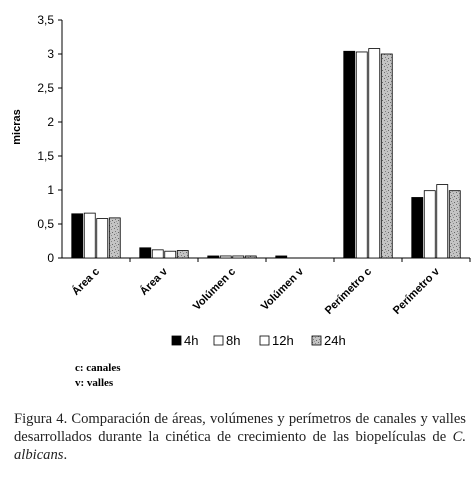  I want to click on y-tick-label: 2, so click(50, 122).